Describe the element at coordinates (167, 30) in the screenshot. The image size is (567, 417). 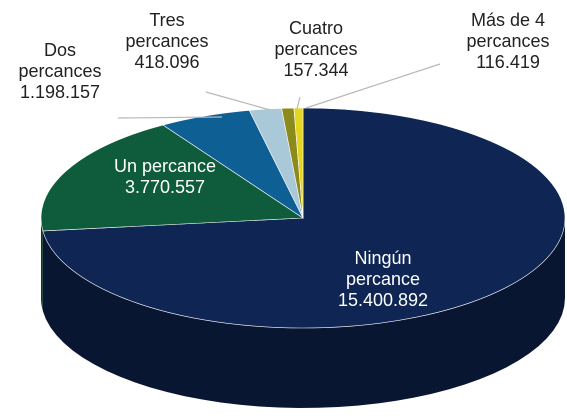
I see `category-label: Tres percances` at that location.